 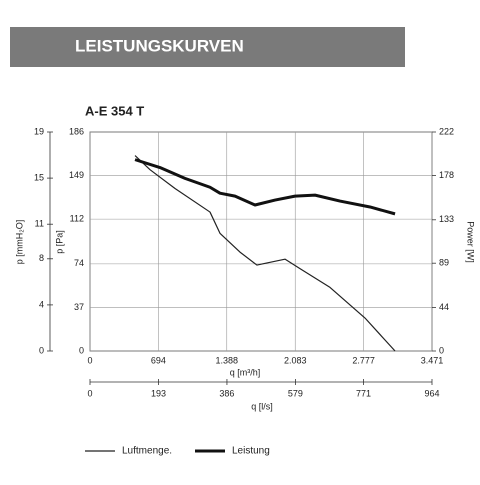 What do you see at coordinates (446, 131) in the screenshot?
I see `y2-tick-label: 222` at bounding box center [446, 131].